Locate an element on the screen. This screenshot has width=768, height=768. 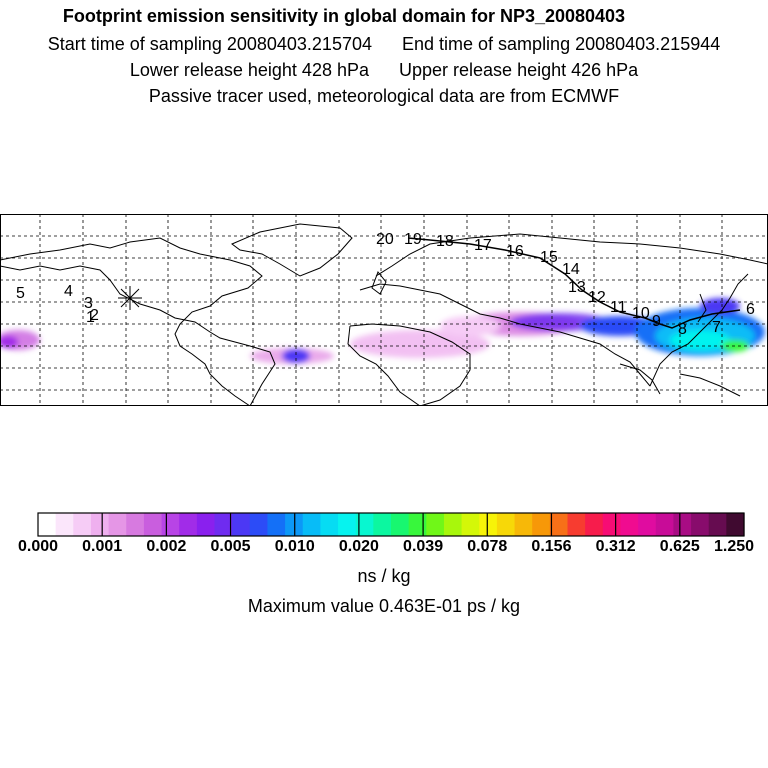
track-label-16: 16 is located at coordinates (515, 251).